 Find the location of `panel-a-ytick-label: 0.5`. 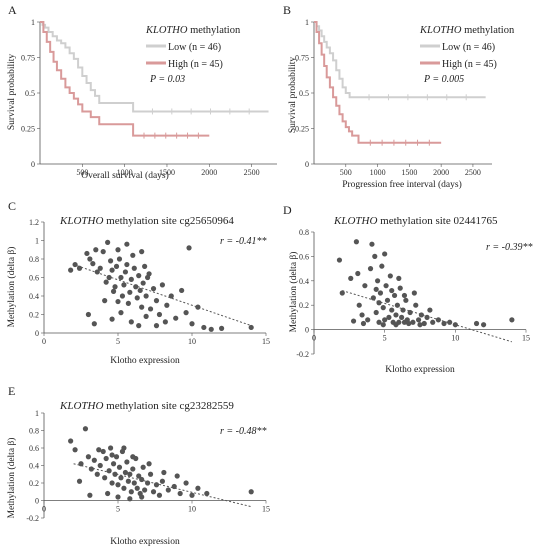

panel-a-ytick-label: 0.5 is located at coordinates (30, 93).